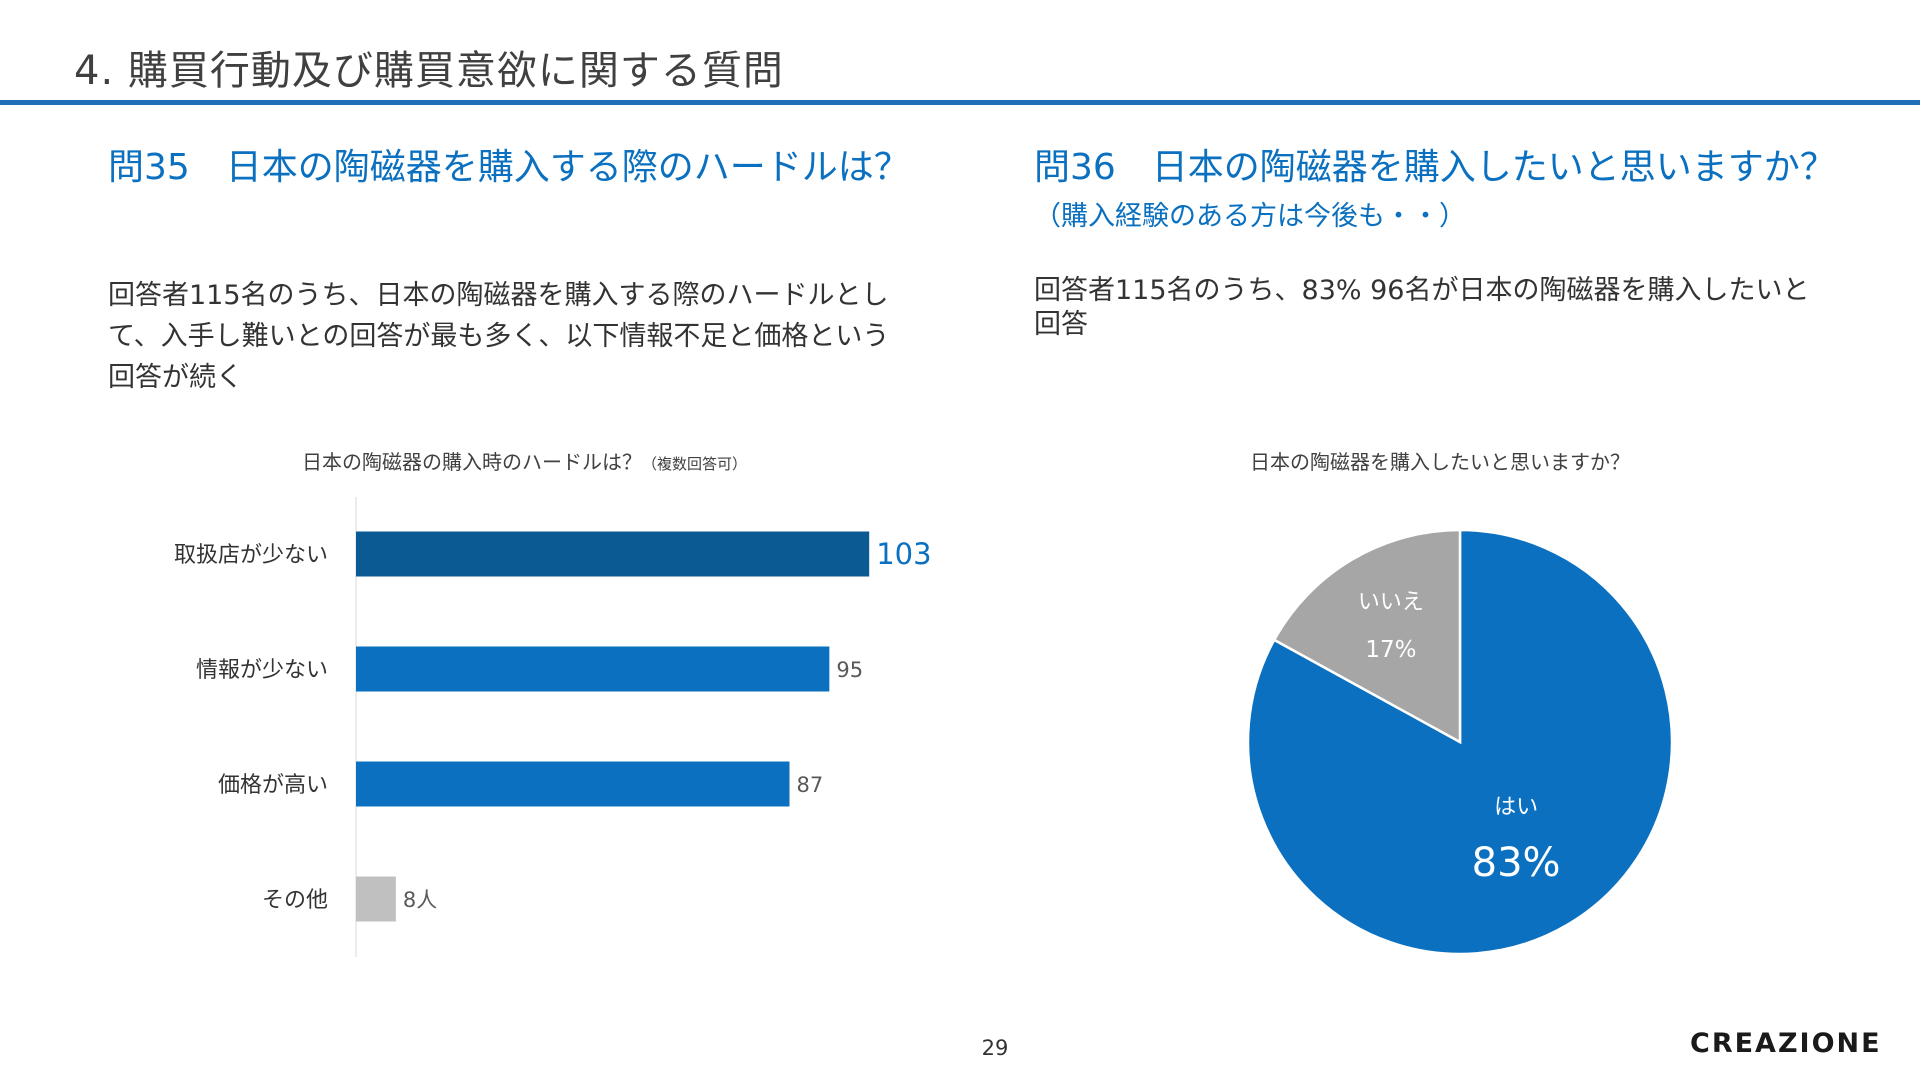 Image resolution: width=1920 pixels, height=1080 pixels. I want to click on bar-chart-title: 日本の陶磁器の購入時のハードルは？（複数回答可）, so click(524, 460).